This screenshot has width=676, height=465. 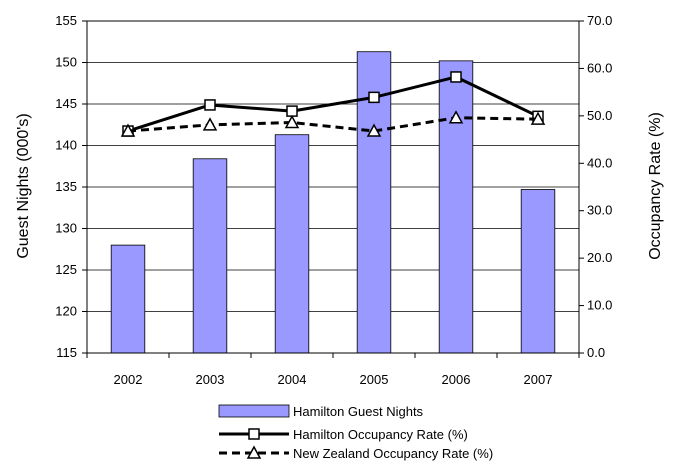 What do you see at coordinates (66, 103) in the screenshot?
I see `left-tick-label: 145` at bounding box center [66, 103].